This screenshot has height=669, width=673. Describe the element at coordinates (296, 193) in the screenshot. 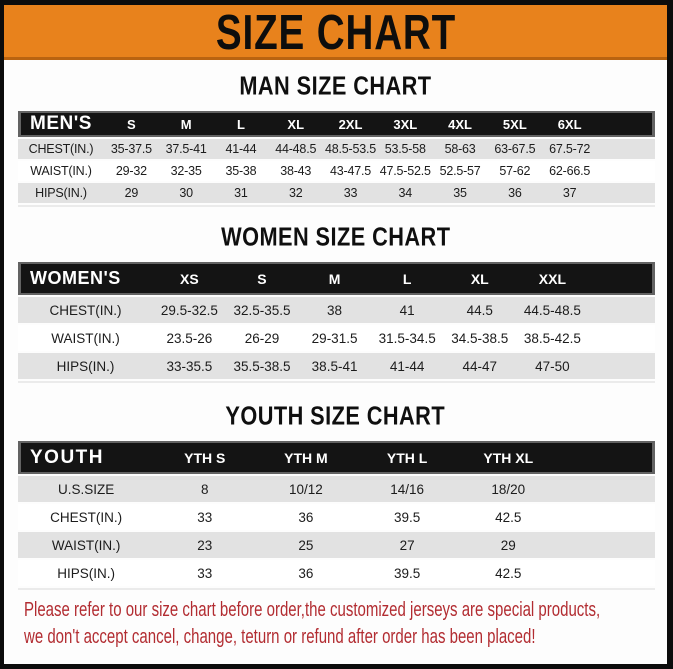

I see `size-value: 32` at that location.